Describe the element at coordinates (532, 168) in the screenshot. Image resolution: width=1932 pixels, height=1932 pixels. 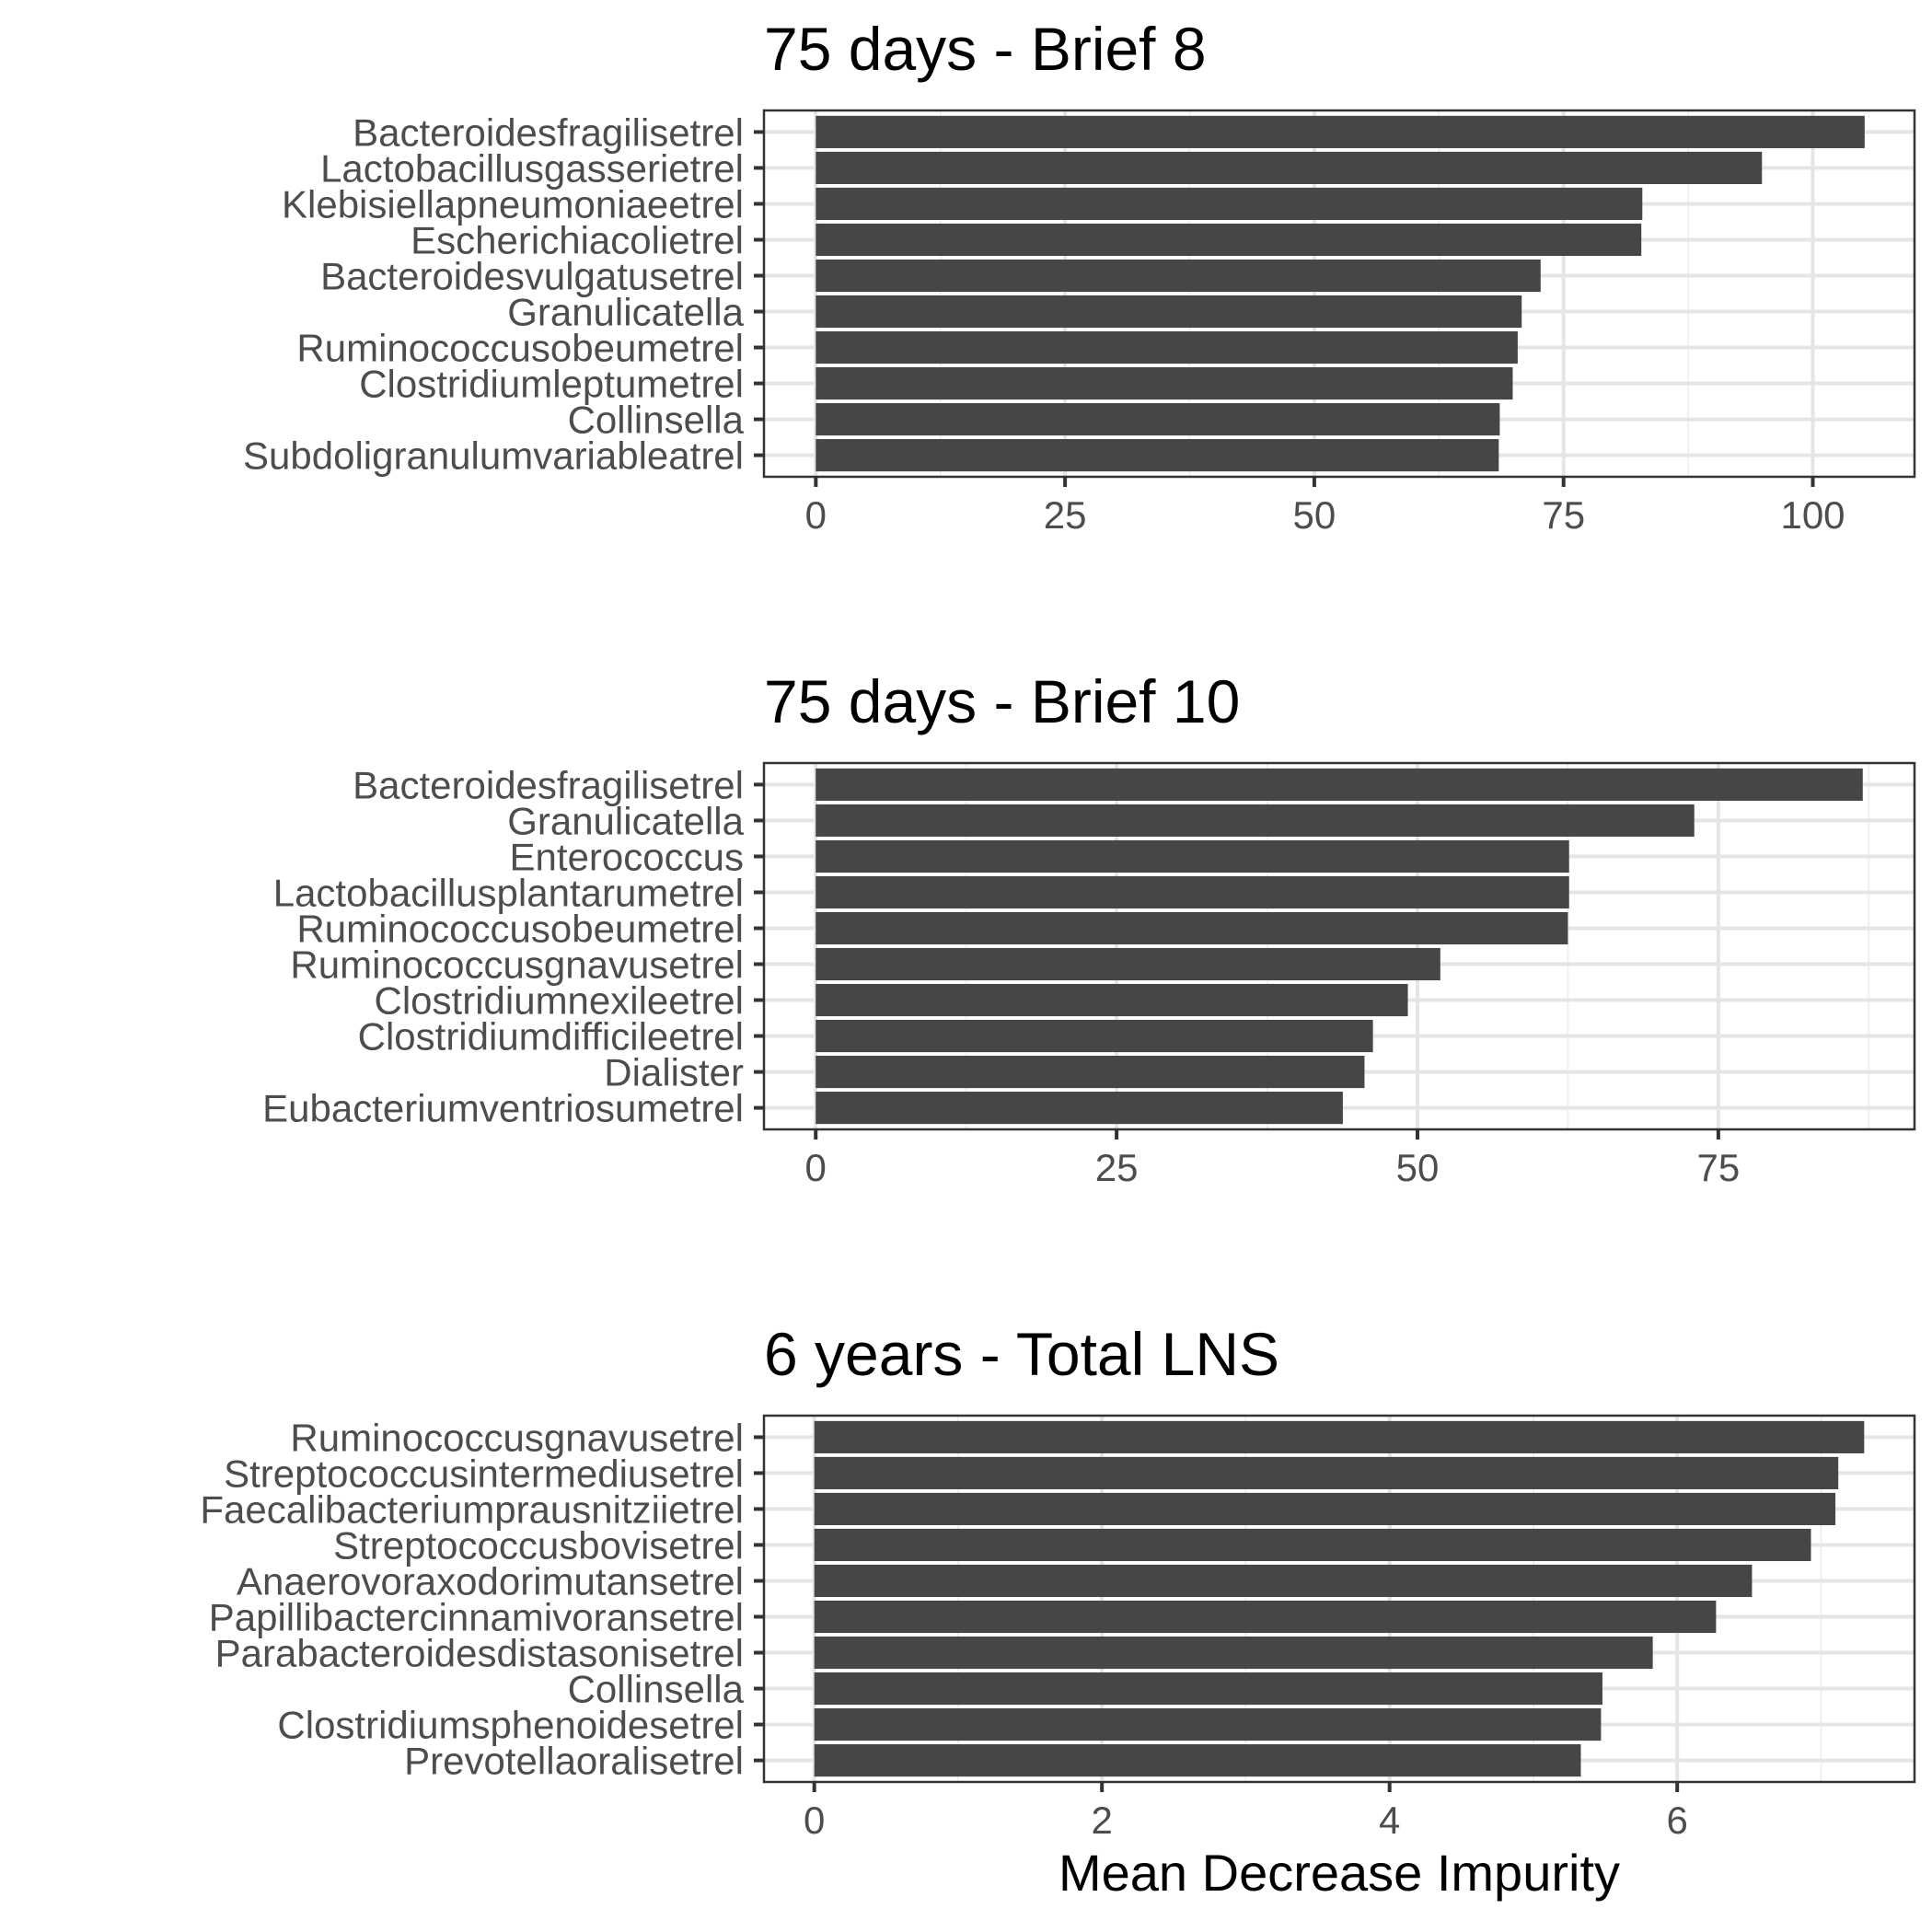
I see `category-label: Lactobacillusgasserietrel` at that location.